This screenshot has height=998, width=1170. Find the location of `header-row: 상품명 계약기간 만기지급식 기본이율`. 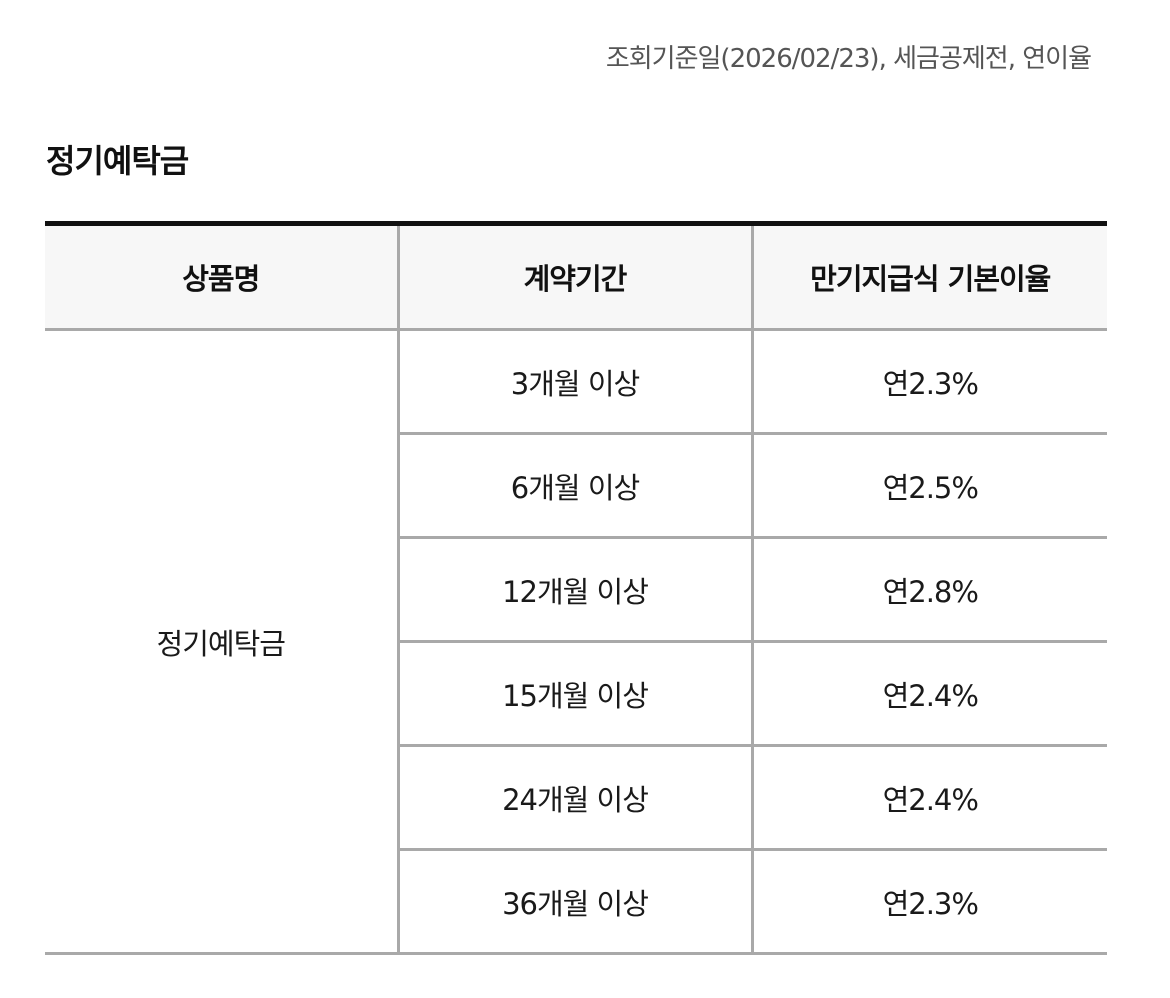

header-row: 상품명 계약기간 만기지급식 기본이율 is located at coordinates (576, 277).